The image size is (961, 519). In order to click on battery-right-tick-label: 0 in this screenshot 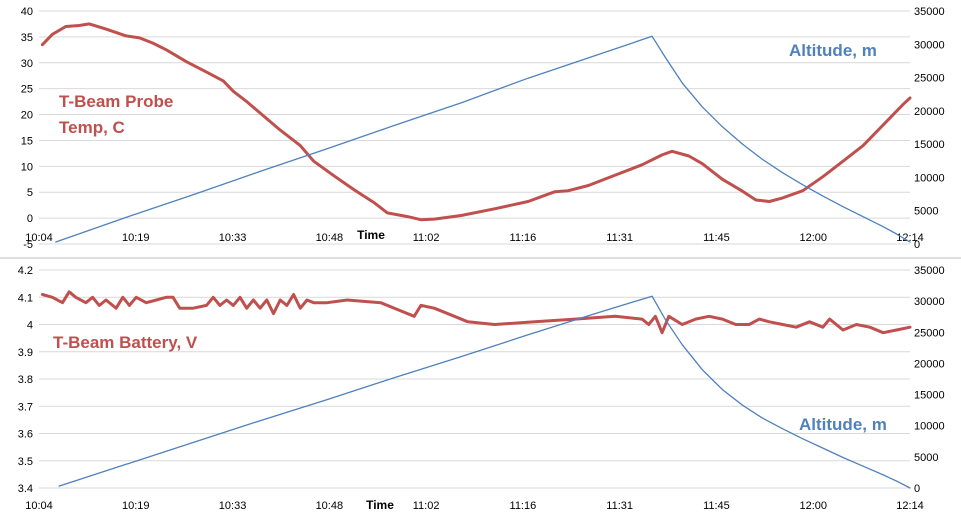, I will do `click(917, 489)`.